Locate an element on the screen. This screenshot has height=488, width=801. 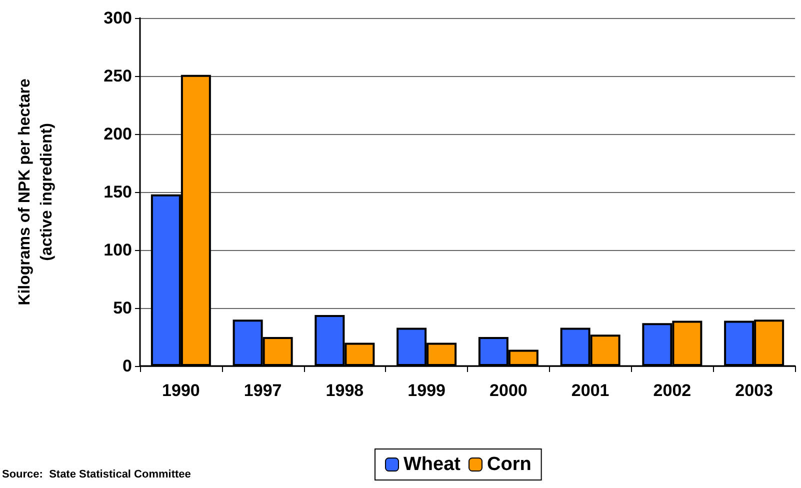
y-tick-label: 300 is located at coordinates (118, 18).